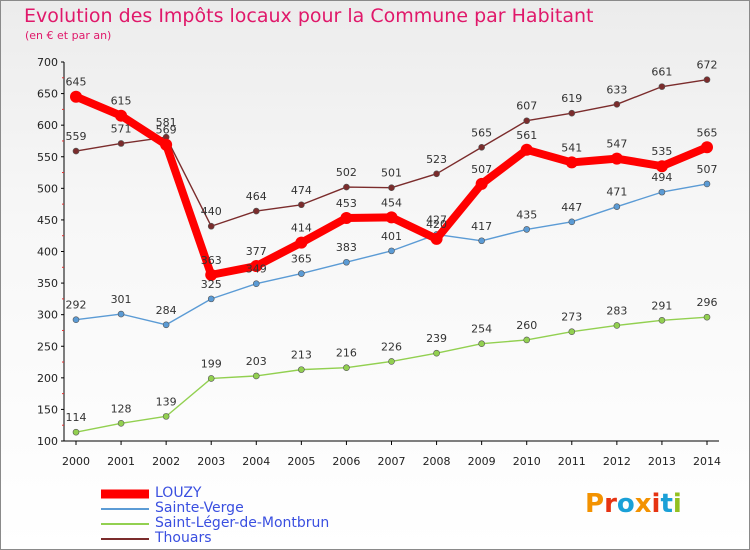 The height and width of the screenshot is (550, 750). What do you see at coordinates (76, 461) in the screenshot?
I see `x-tick-label: 2000` at bounding box center [76, 461].